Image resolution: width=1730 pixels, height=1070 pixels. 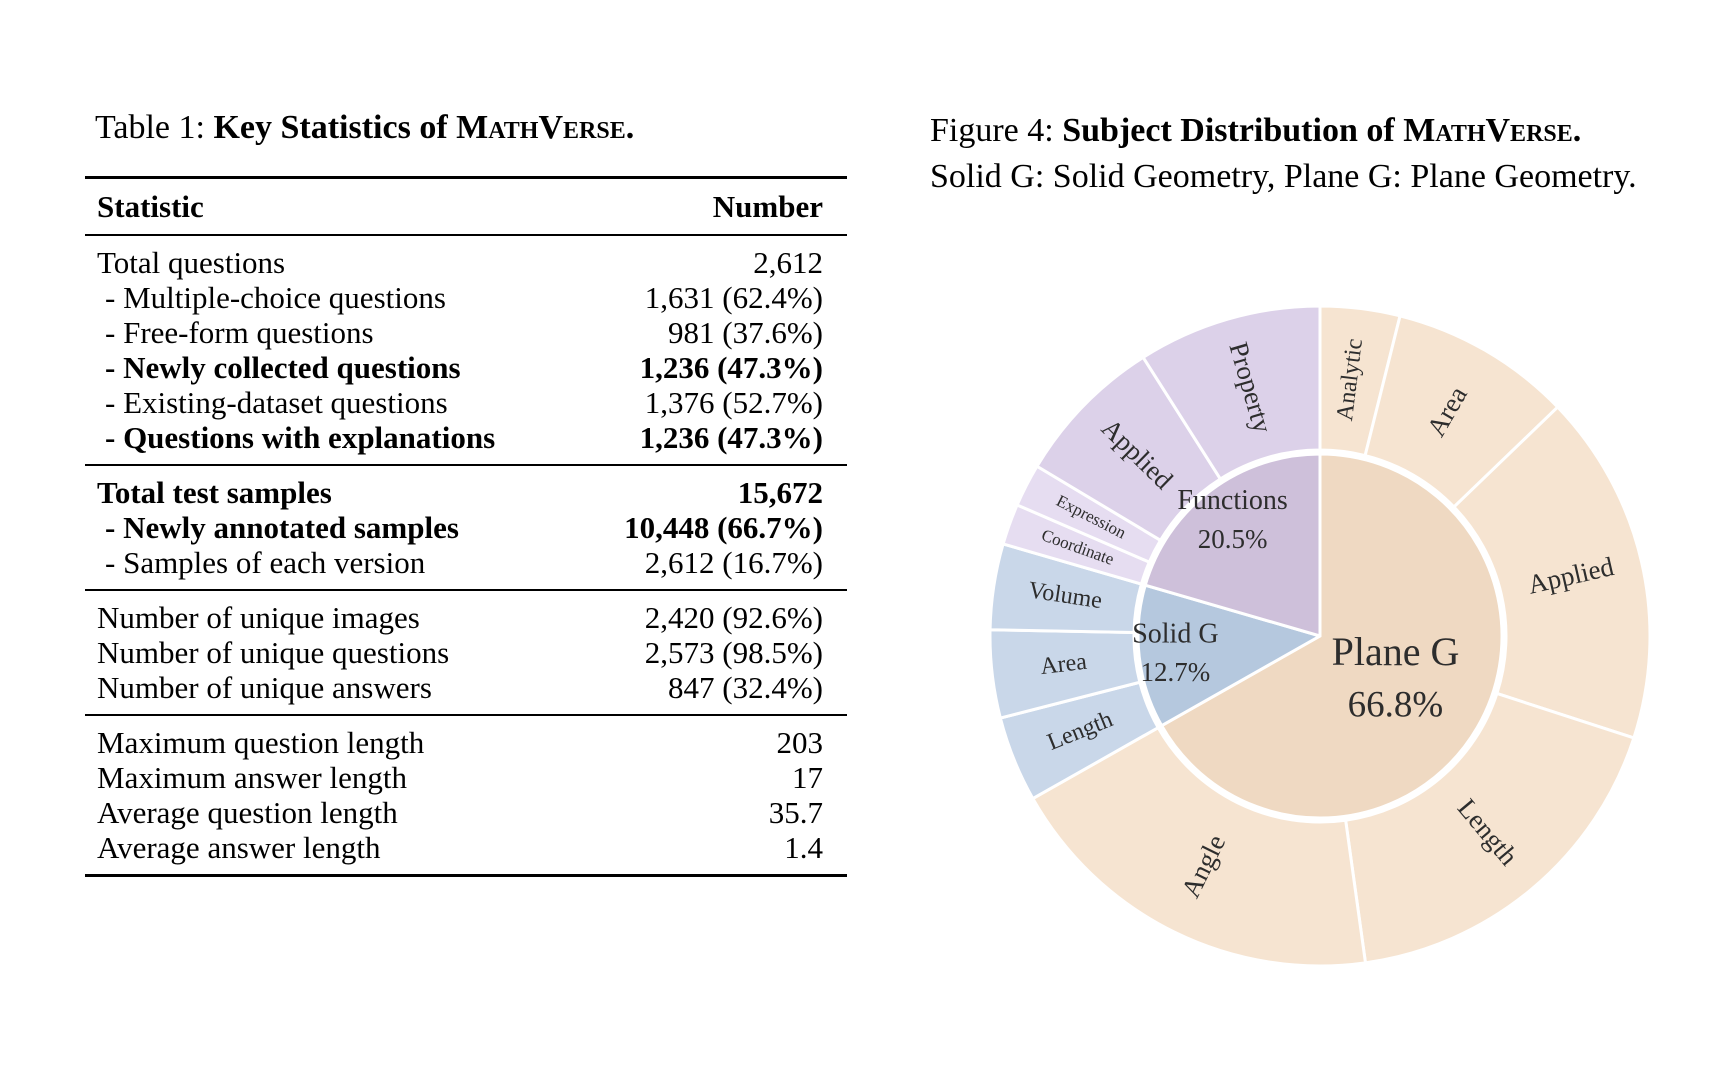 I want to click on table-header-rule, so click(x=466, y=235).